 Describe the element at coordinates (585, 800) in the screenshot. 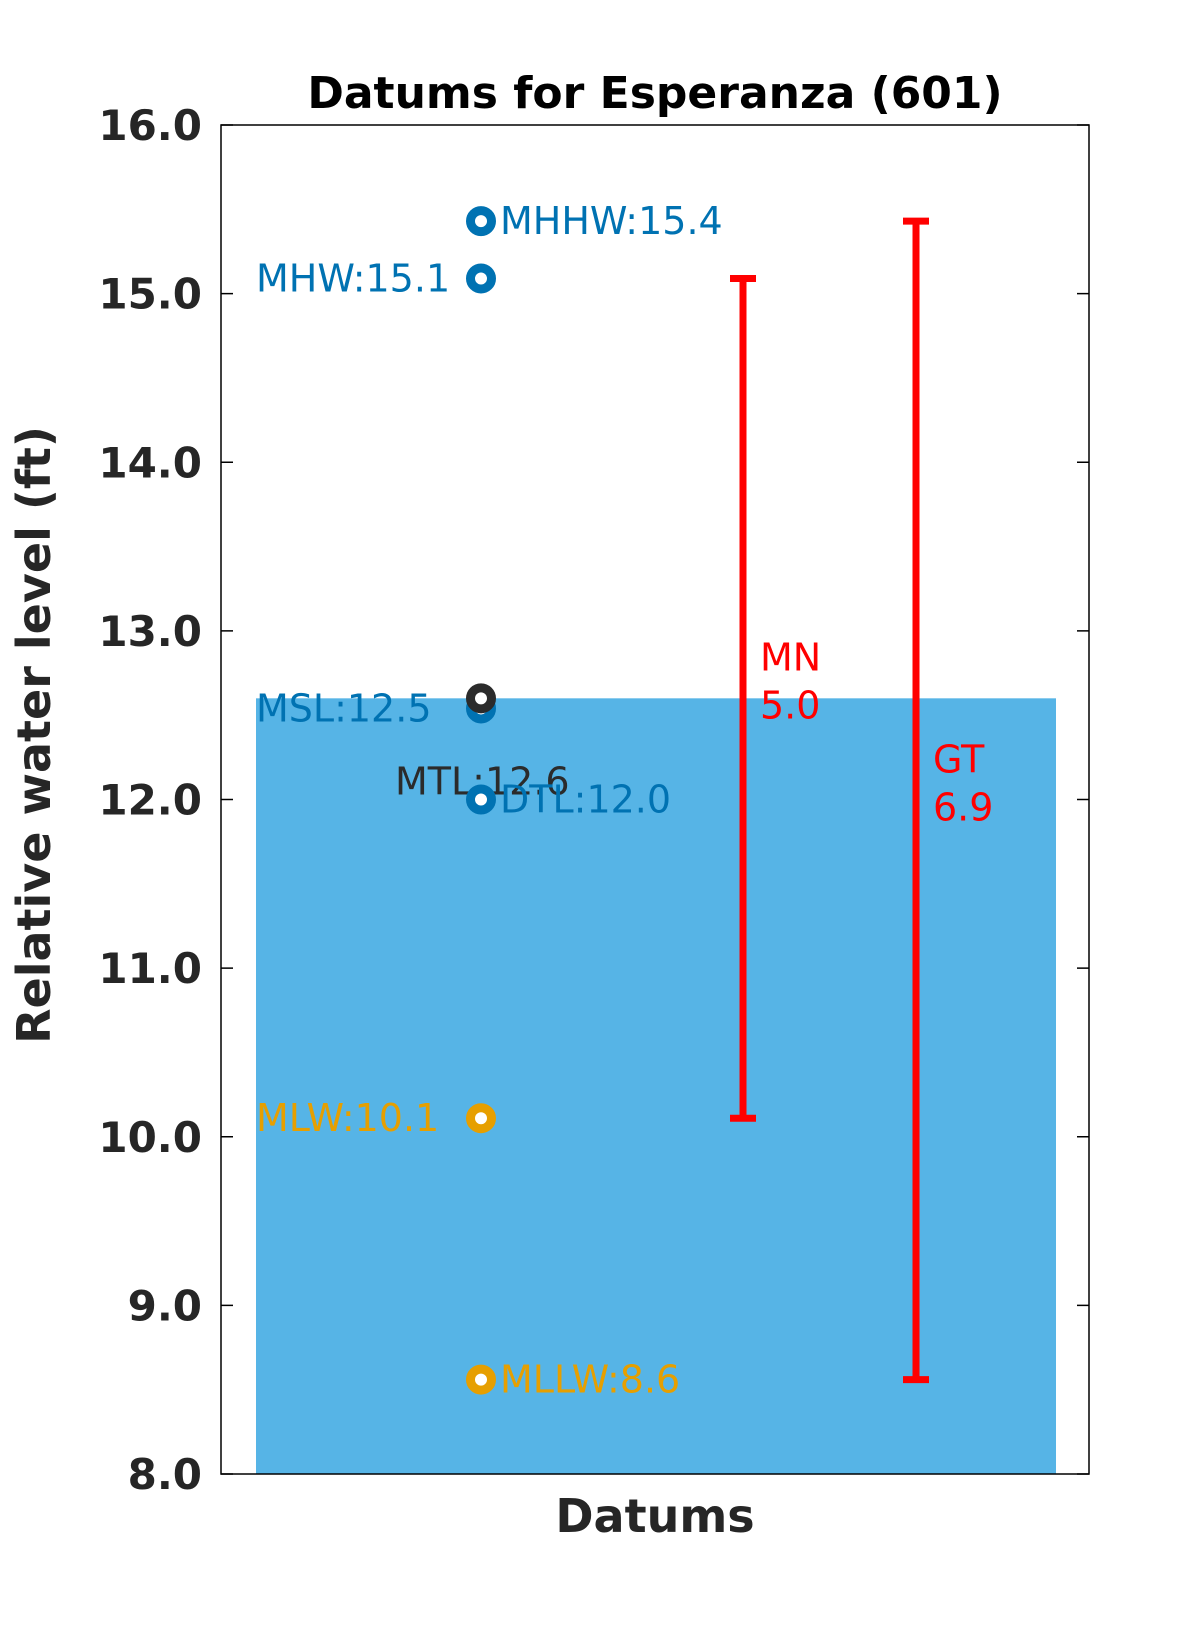

I see `datum-label: DTL:12.0` at that location.